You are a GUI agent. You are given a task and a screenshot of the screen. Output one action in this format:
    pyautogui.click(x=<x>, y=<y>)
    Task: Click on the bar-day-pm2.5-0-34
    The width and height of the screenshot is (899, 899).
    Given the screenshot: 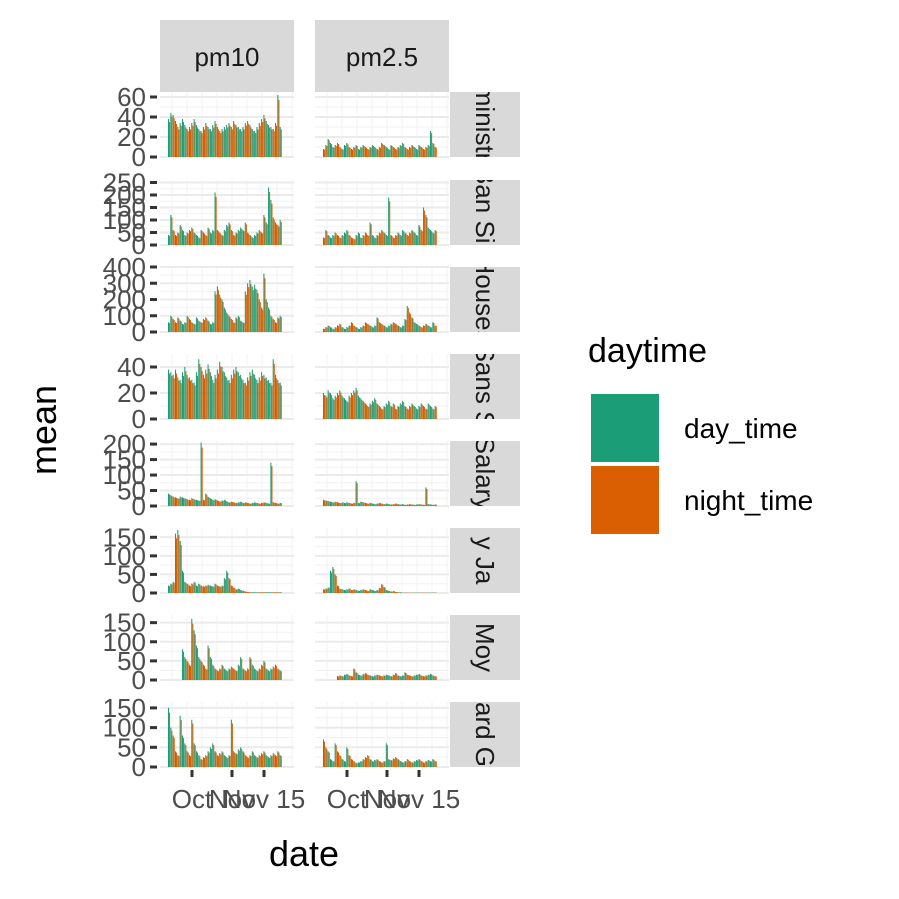 What is the action you would take?
    pyautogui.click(x=403, y=150)
    